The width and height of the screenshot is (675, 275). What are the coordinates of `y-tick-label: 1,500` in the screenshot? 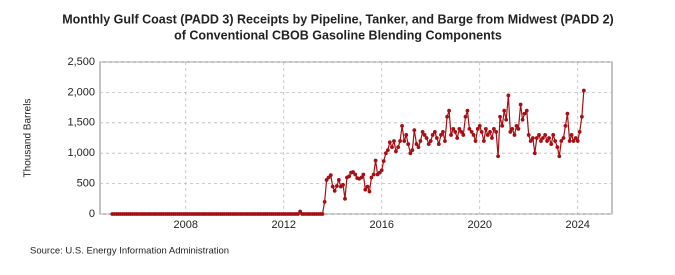 It's located at (81, 123).